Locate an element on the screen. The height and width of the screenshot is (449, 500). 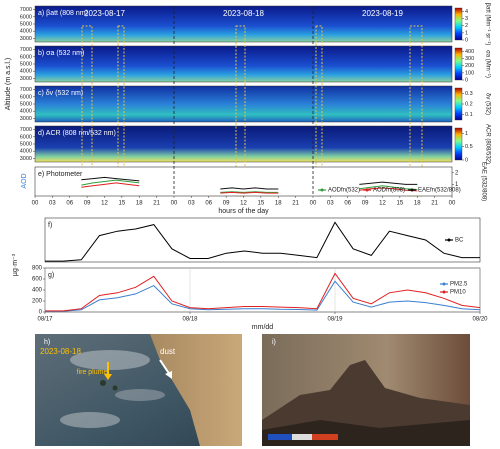
panel-title: g) is located at coordinates (51, 275).